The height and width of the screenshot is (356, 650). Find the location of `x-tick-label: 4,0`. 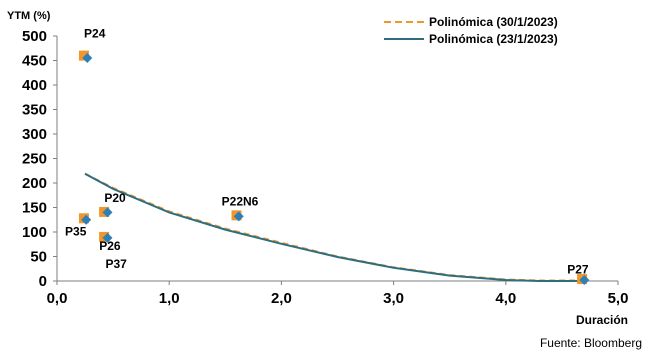

x-tick-label: 4,0 is located at coordinates (505, 298).